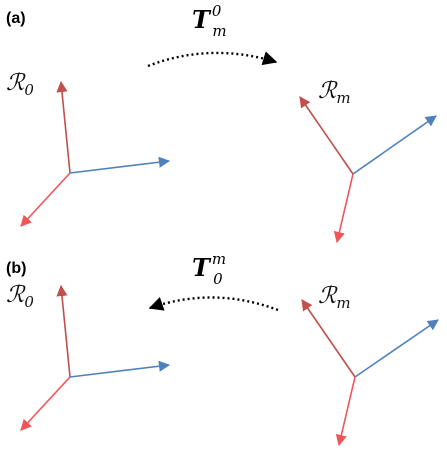 This screenshot has width=447, height=455. What do you see at coordinates (45, 403) in the screenshot?
I see `frame-r0-b-axis-down` at bounding box center [45, 403].